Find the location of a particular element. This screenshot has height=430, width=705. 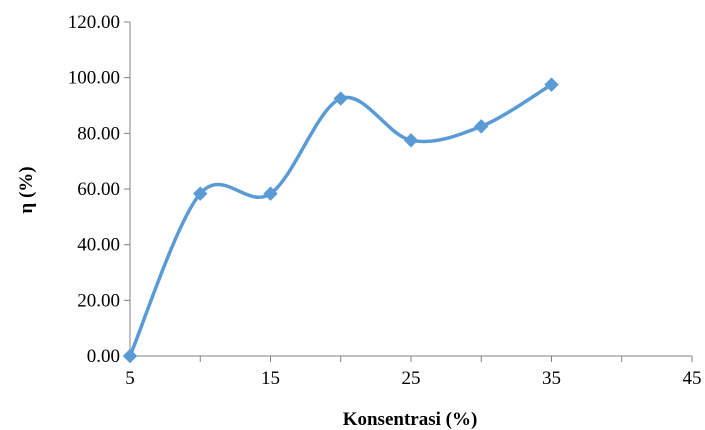

x-tick-label: 5 is located at coordinates (130, 378).